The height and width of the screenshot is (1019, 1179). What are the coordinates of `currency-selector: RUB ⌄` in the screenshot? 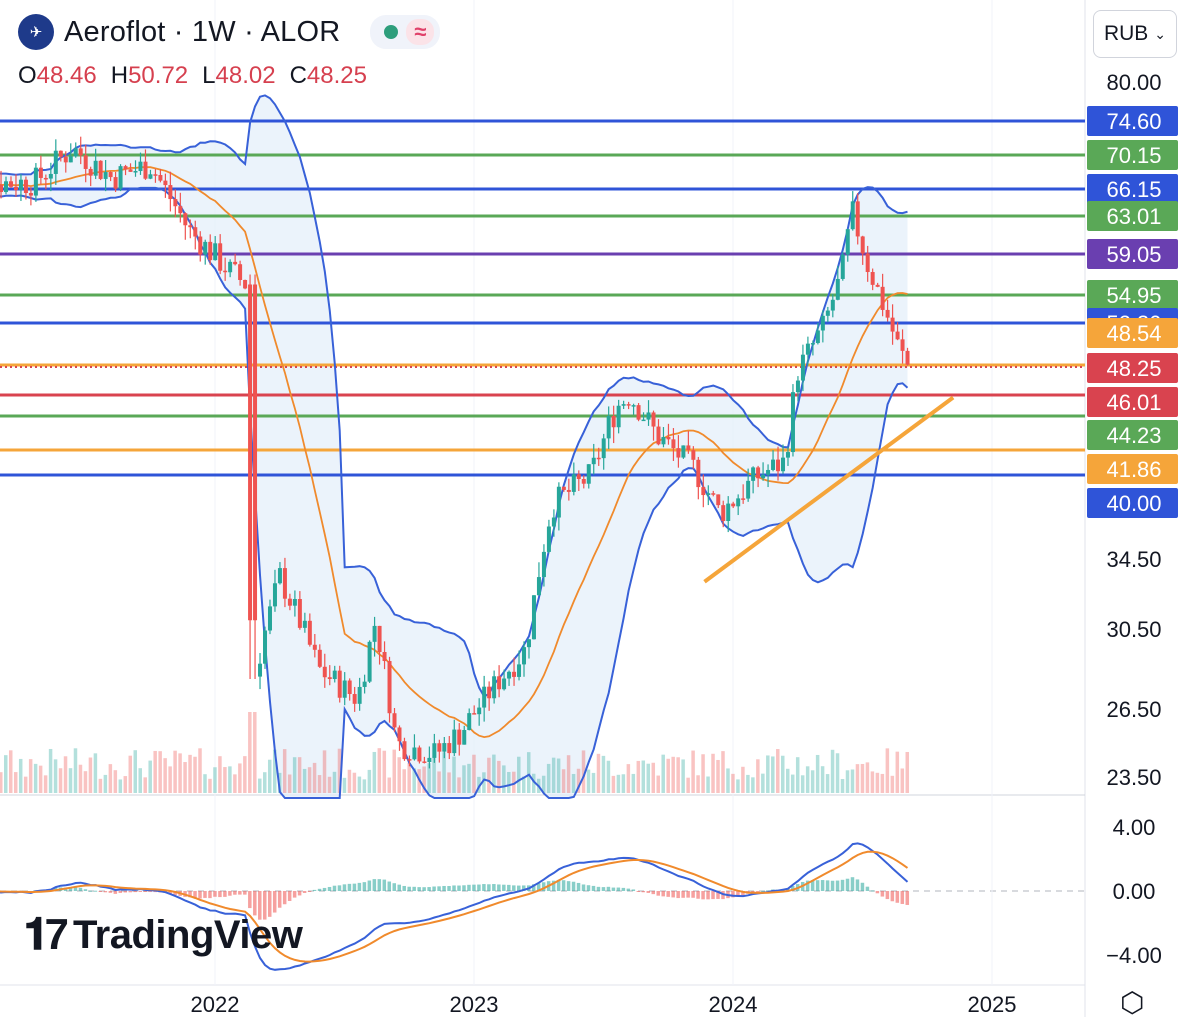 It's located at (1135, 34).